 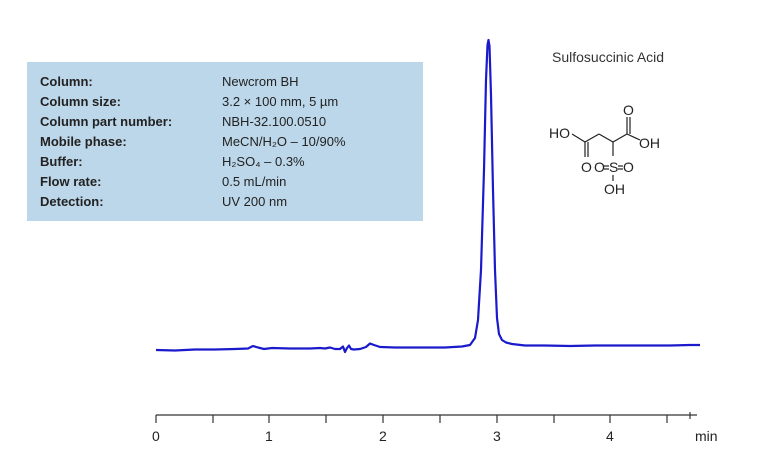 I want to click on atom-oh-right: OH, so click(x=649, y=143).